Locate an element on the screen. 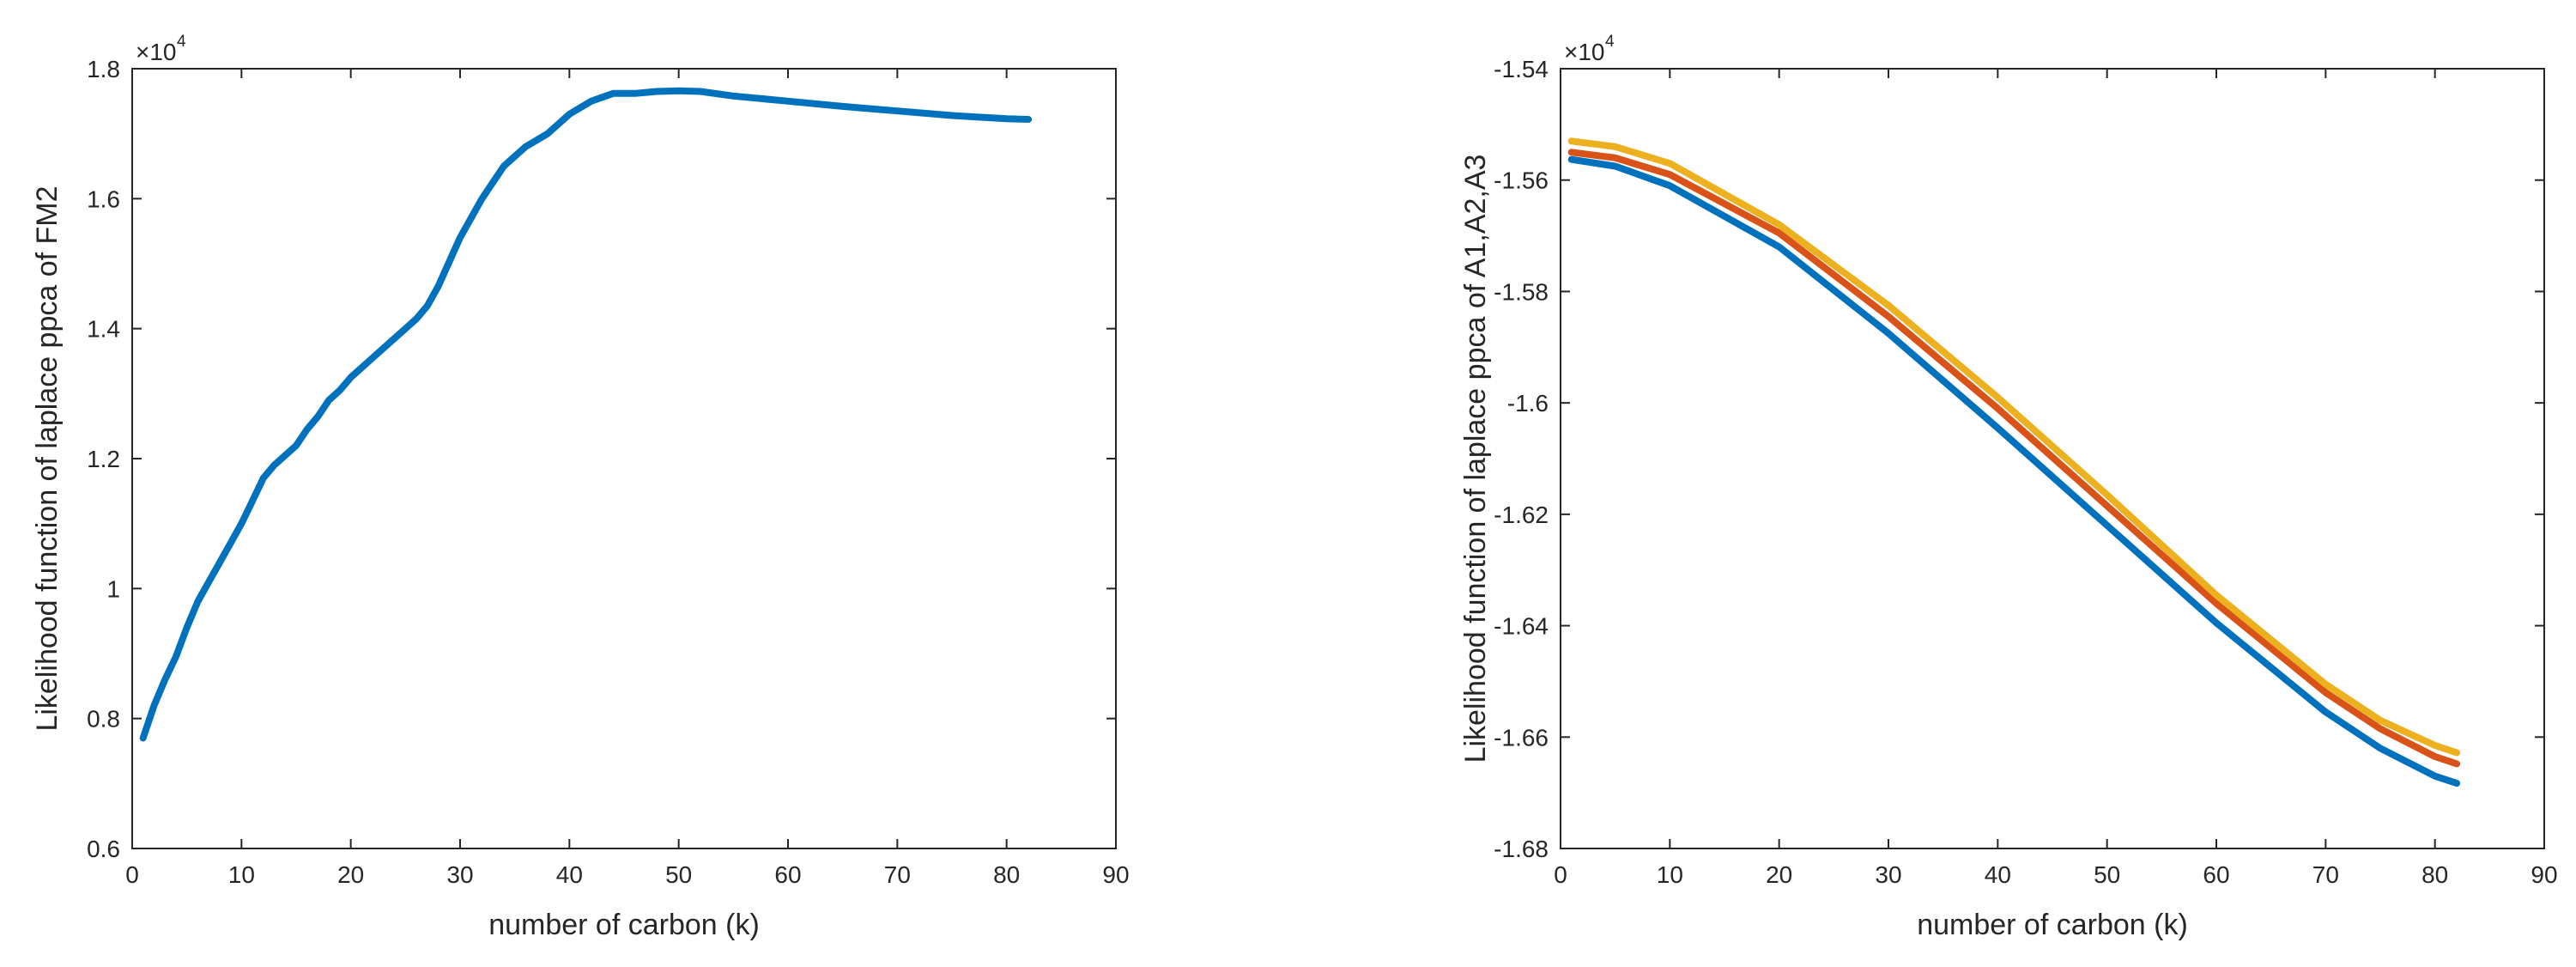 This screenshot has height=967, width=2576. right-x-tick-label: 40 is located at coordinates (1998, 874).